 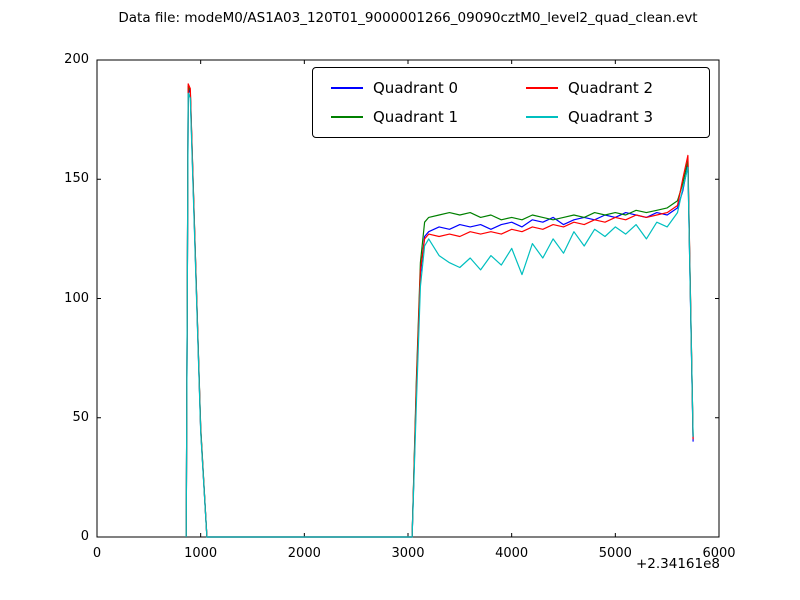 I want to click on legend-item-quadrant-1: Quadrant 1, so click(x=413, y=117).